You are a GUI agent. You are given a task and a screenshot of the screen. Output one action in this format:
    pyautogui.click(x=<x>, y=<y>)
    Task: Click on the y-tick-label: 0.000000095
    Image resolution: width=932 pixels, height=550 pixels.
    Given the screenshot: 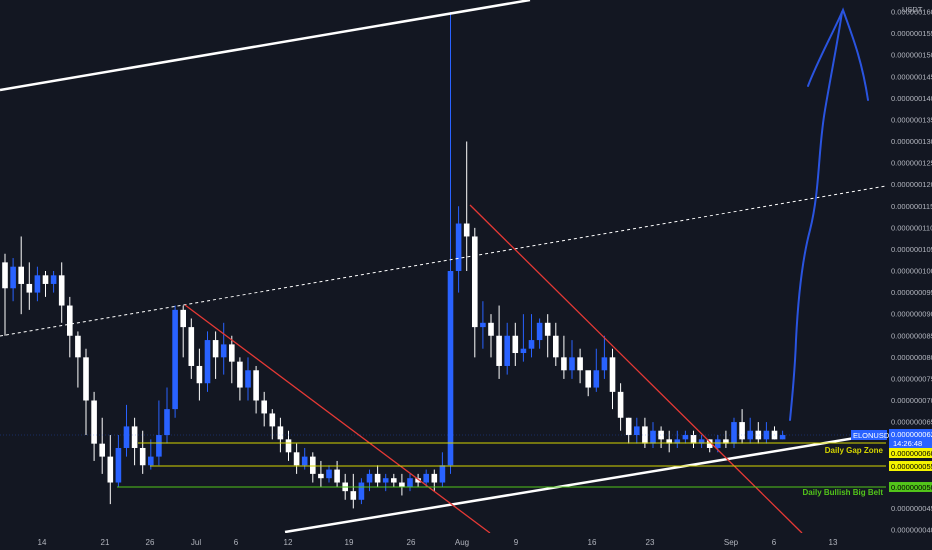 What is the action you would take?
    pyautogui.click(x=911, y=292)
    